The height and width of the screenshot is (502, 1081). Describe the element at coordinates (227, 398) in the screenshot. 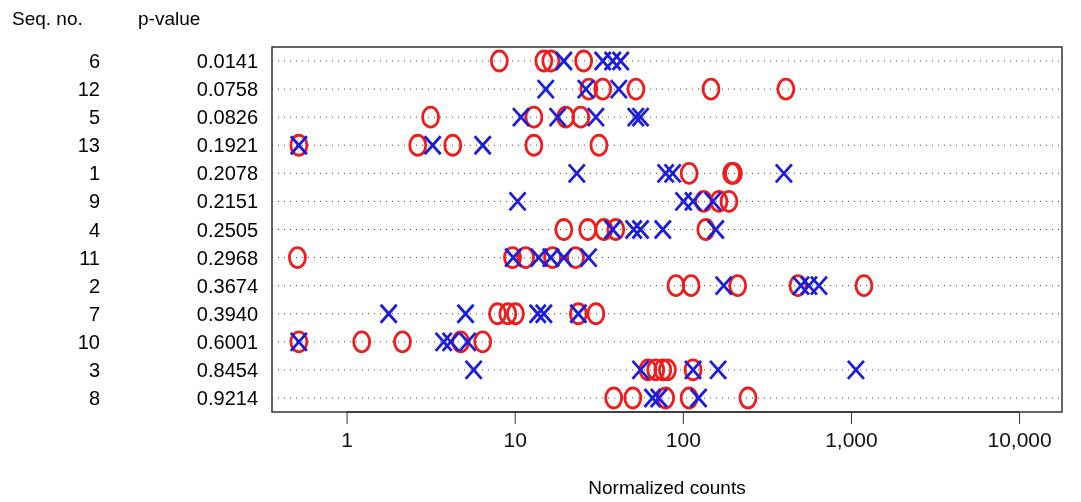

I see `y2-tick-label: 0.9214` at that location.